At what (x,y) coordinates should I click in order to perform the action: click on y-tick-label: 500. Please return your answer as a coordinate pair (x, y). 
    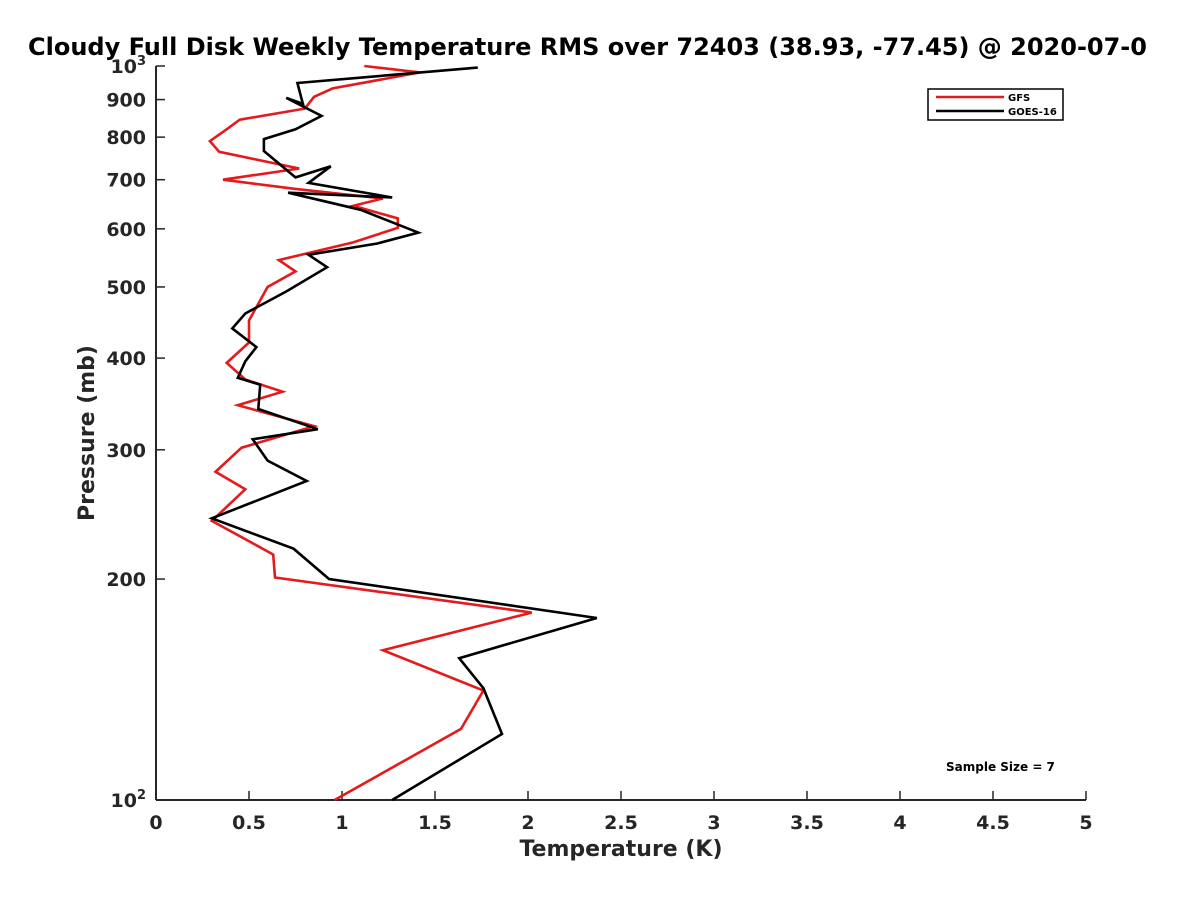
    Looking at the image, I should click on (126, 288).